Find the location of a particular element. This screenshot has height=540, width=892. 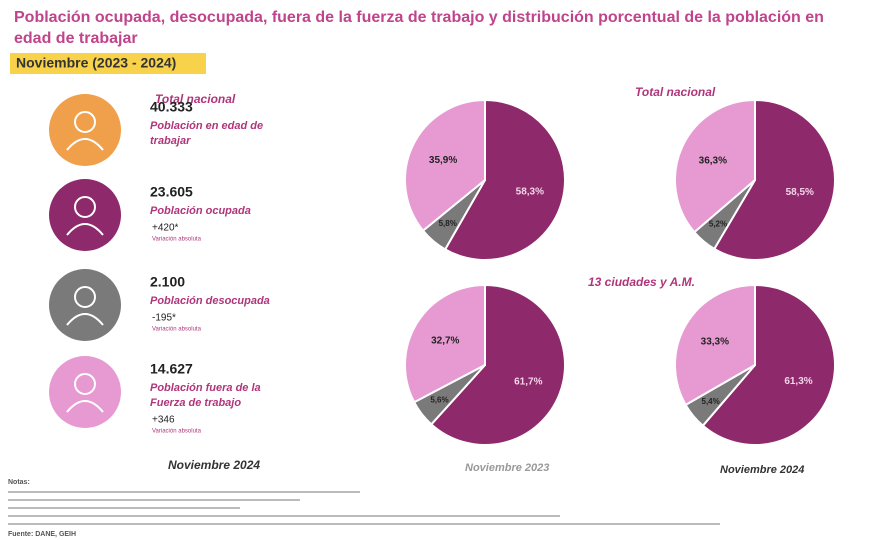

pie-label: 61,7% is located at coordinates (528, 381).